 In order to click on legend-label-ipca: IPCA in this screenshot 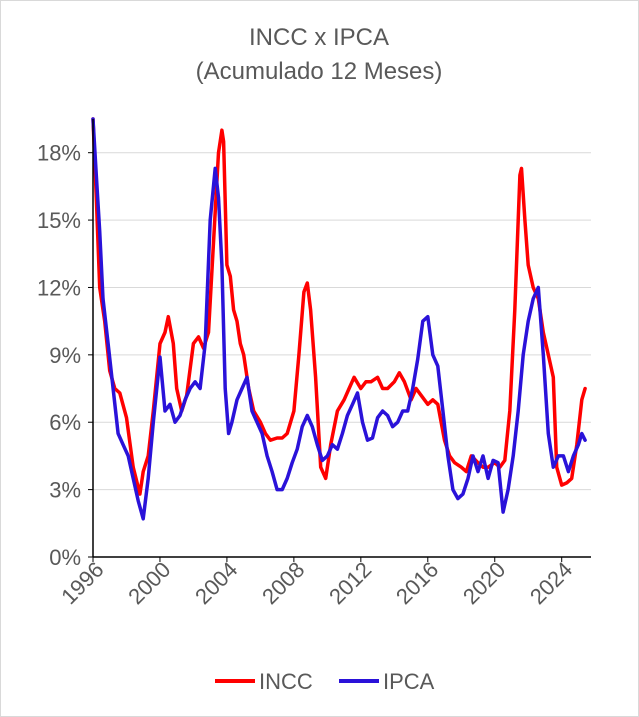, I will do `click(409, 681)`.